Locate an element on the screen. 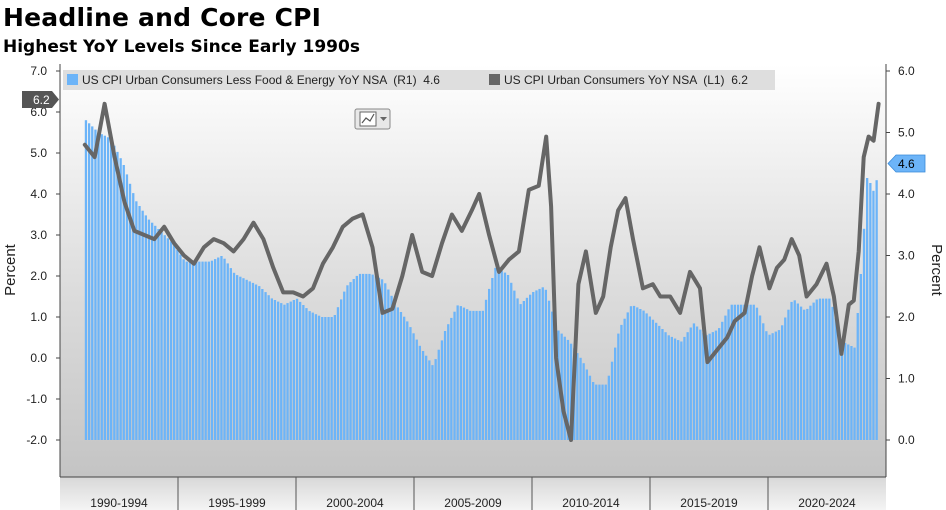  chart-title: Headline and Core CPI is located at coordinates (162, 17).